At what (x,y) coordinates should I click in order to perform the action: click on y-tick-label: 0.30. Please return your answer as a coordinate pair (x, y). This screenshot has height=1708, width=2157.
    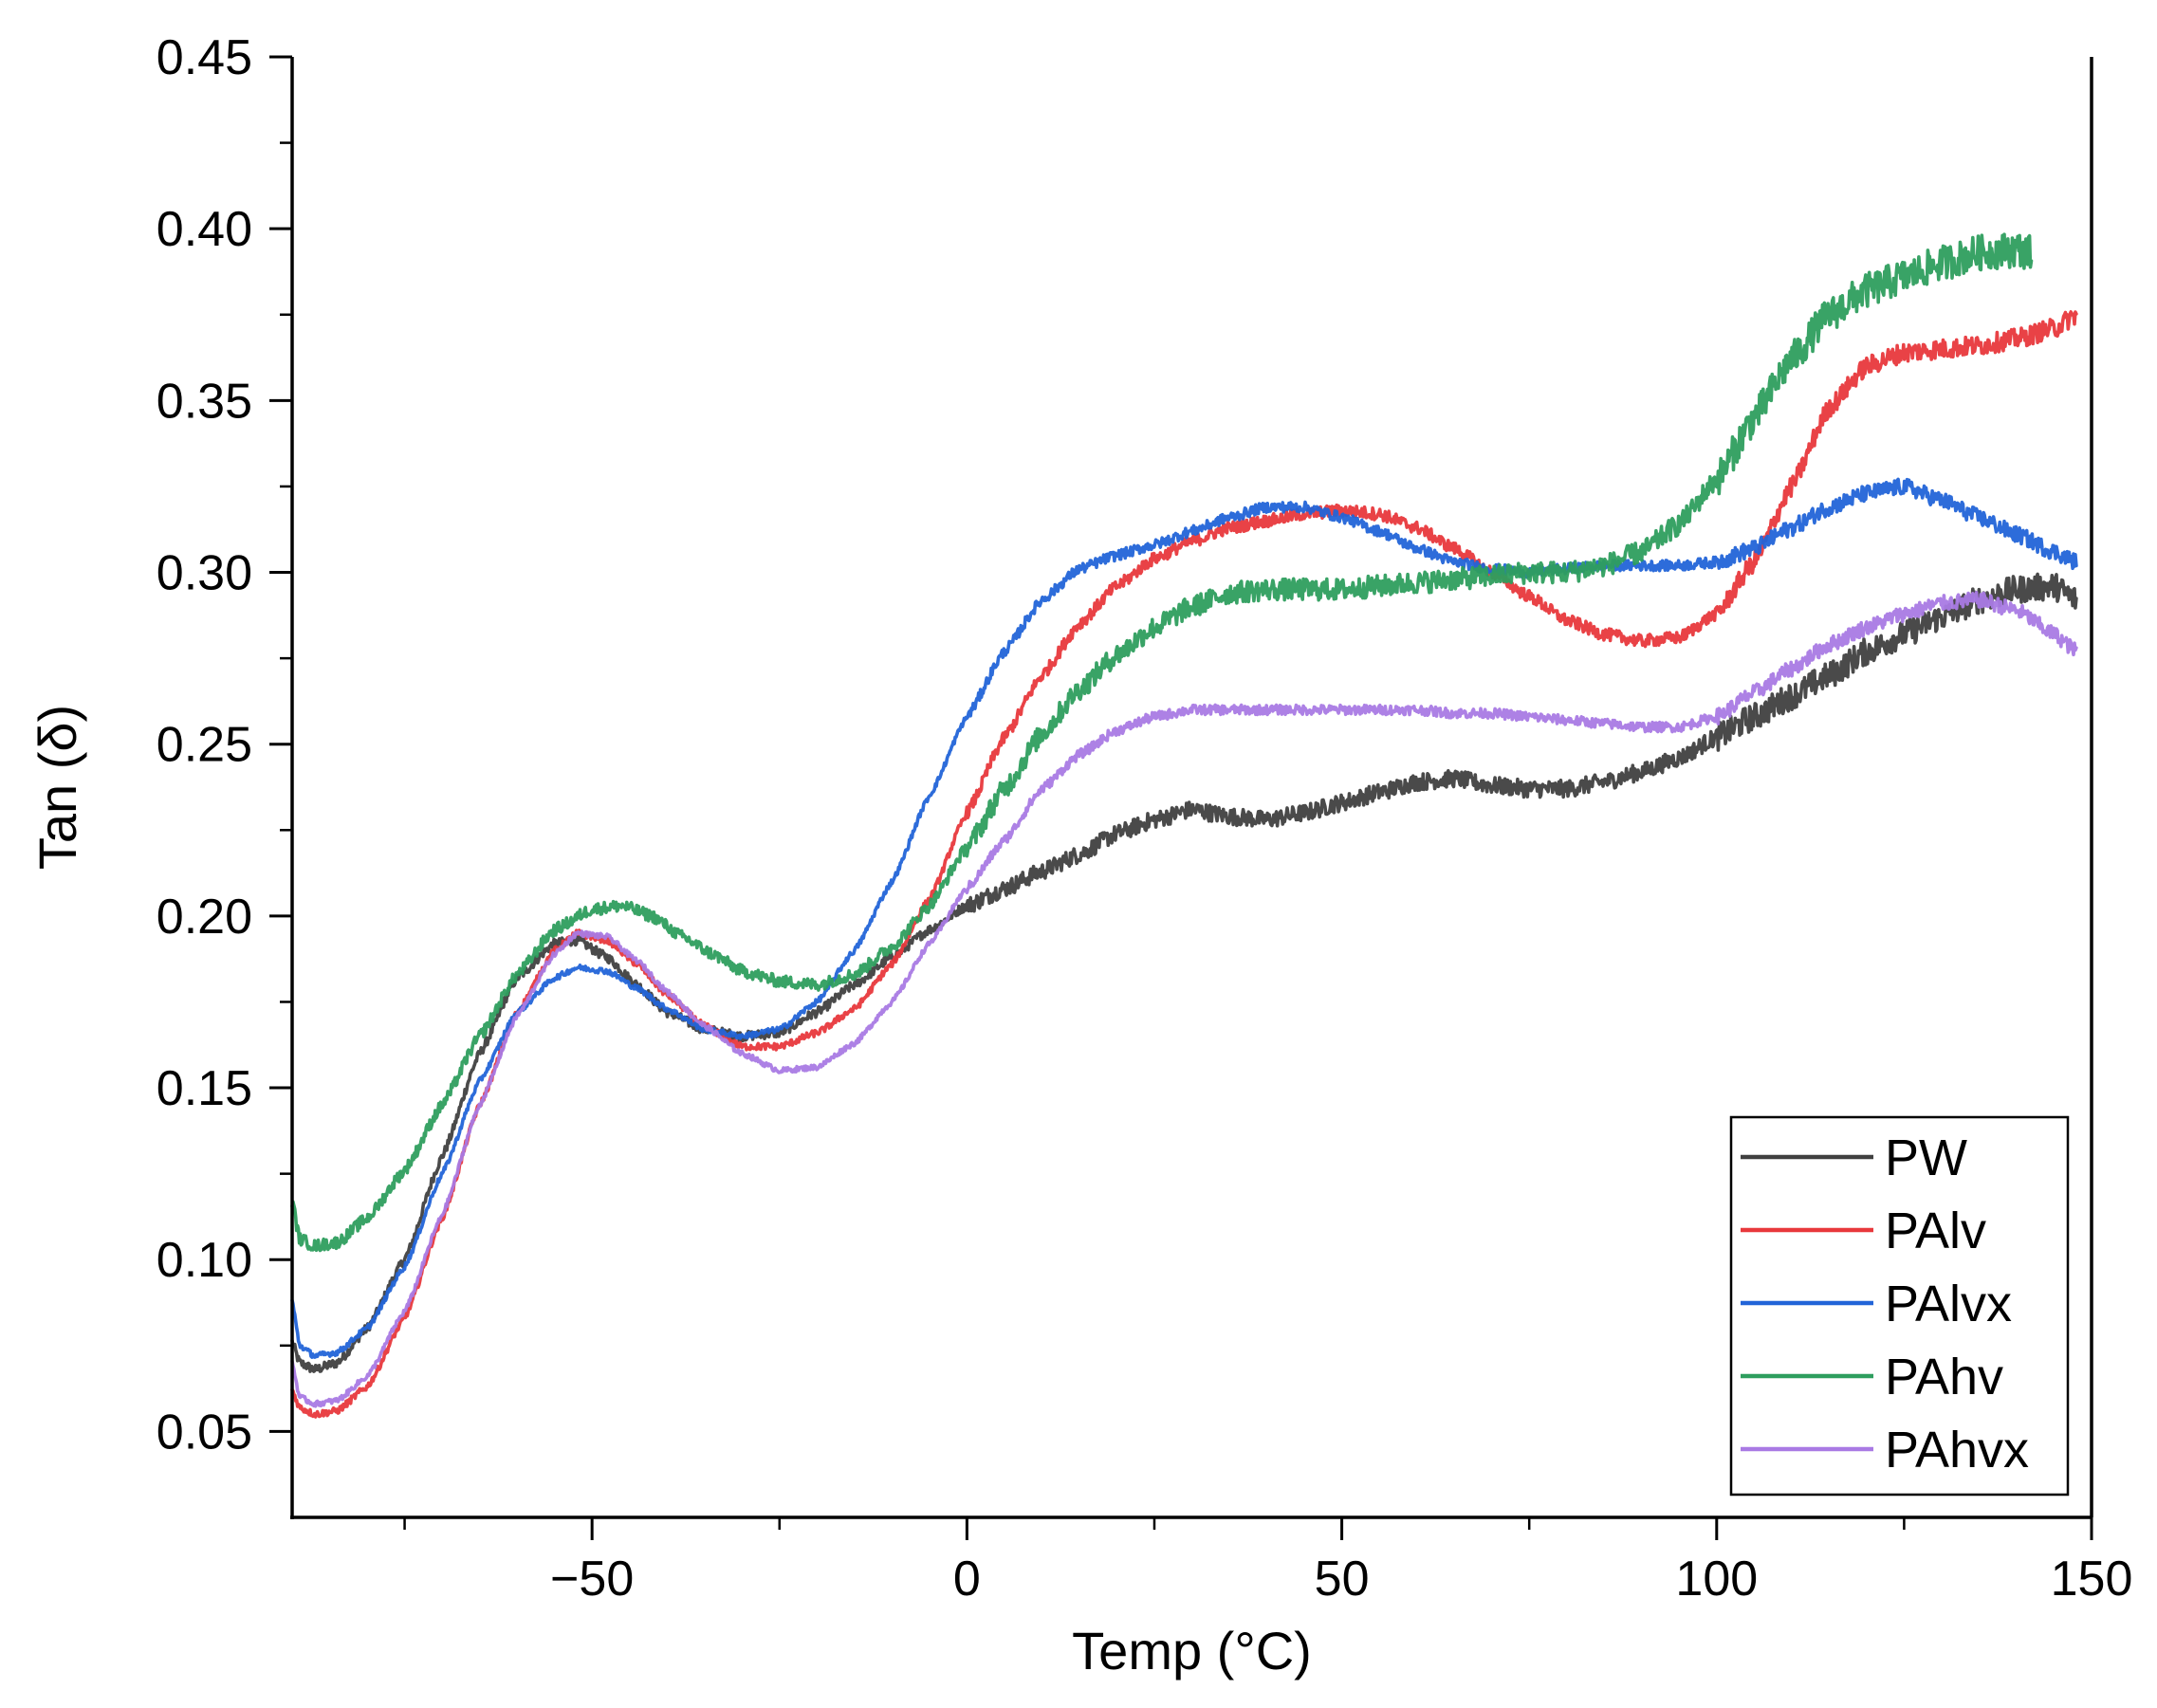
    Looking at the image, I should click on (205, 573).